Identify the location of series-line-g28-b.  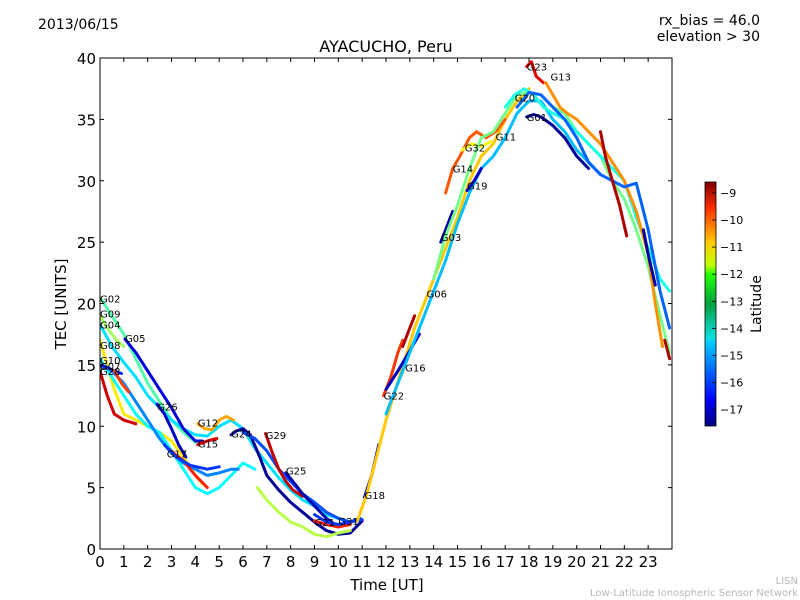
(119, 397).